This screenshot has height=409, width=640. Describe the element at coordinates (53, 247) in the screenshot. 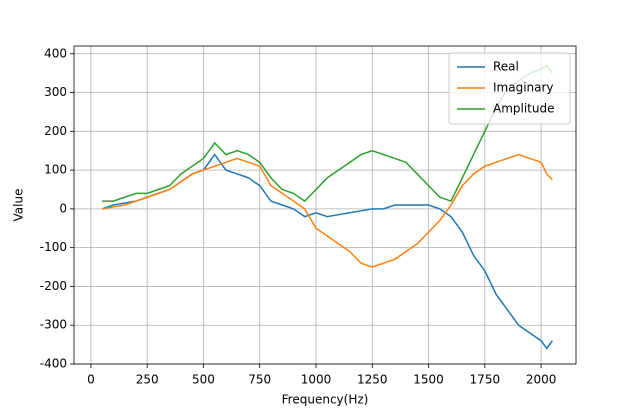

I see `y-tick-label: -100` at that location.